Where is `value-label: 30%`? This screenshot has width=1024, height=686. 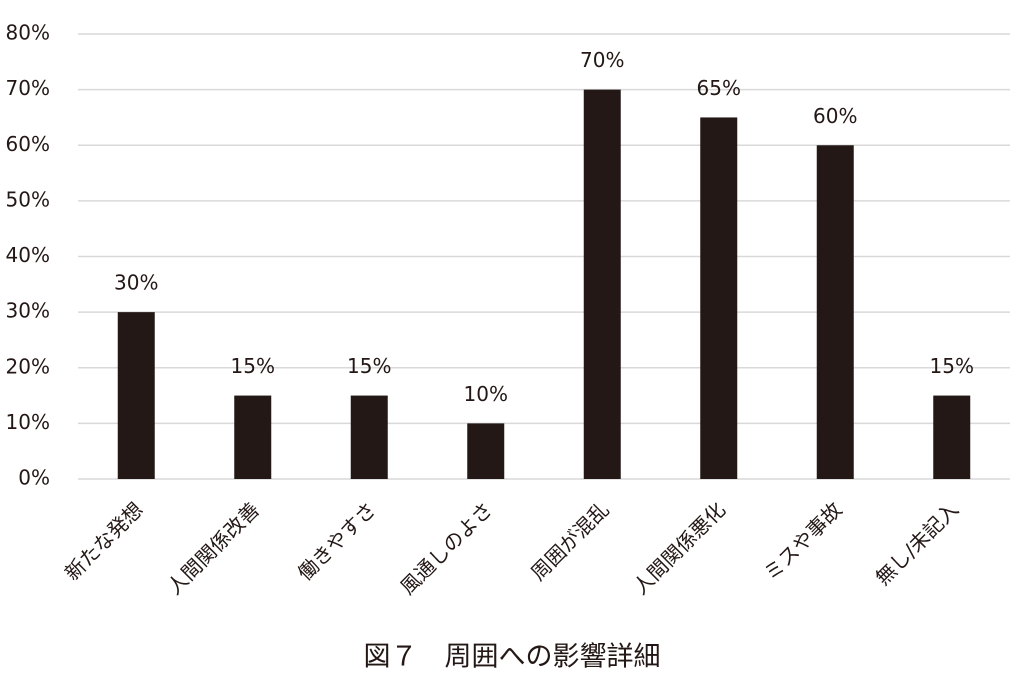
value-label: 30% is located at coordinates (136, 283).